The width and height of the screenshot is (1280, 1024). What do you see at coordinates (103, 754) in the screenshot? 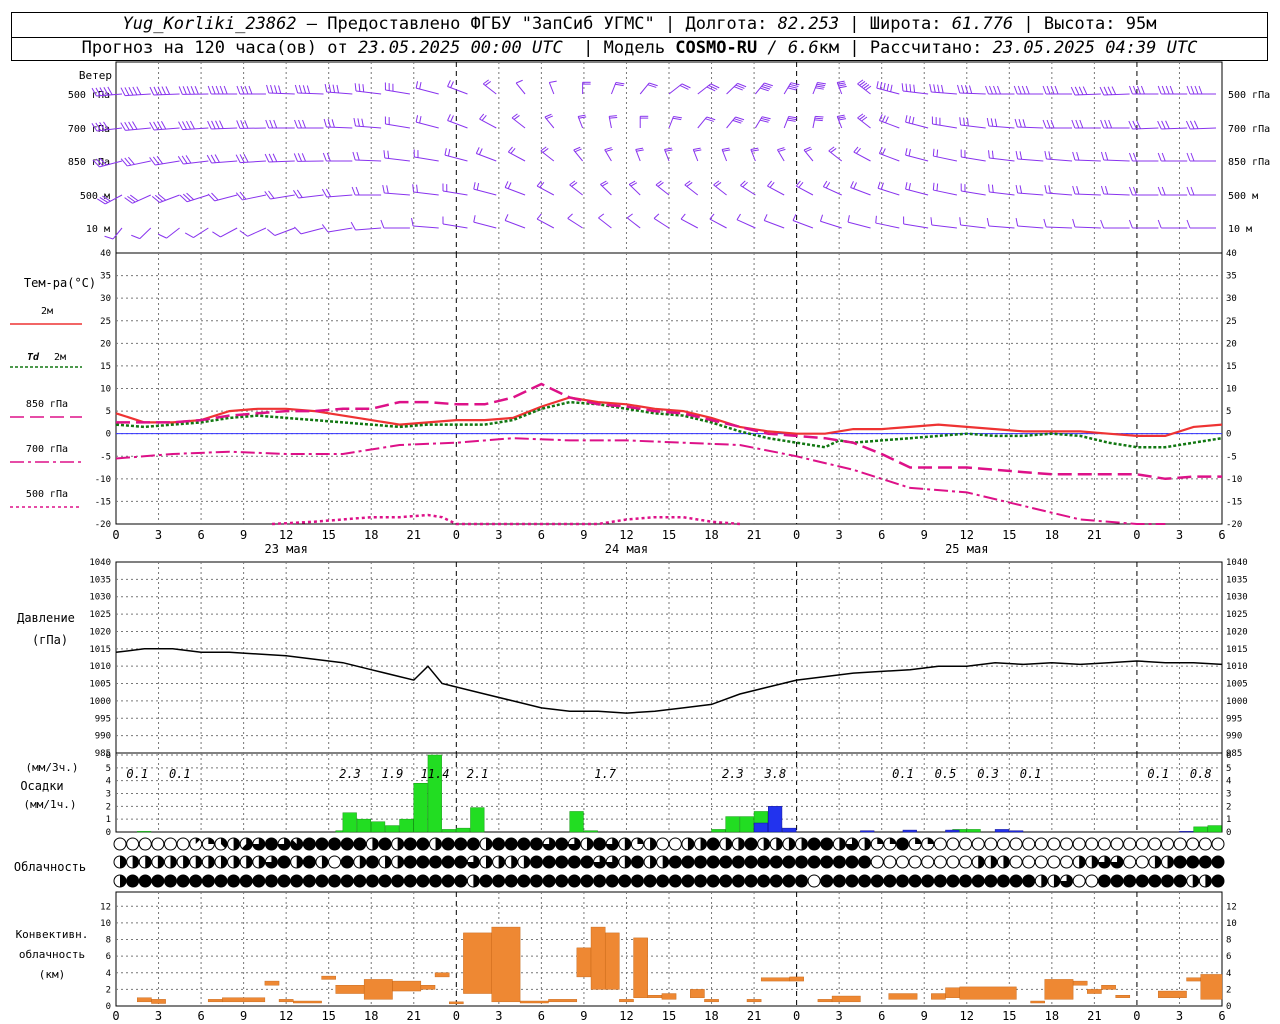
I see `ytick-left-pressure: 985` at bounding box center [103, 754].